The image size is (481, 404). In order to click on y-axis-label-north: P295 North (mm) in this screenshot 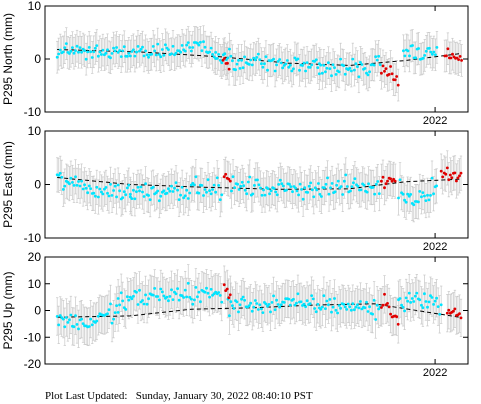, I will do `click(8, 59)`.